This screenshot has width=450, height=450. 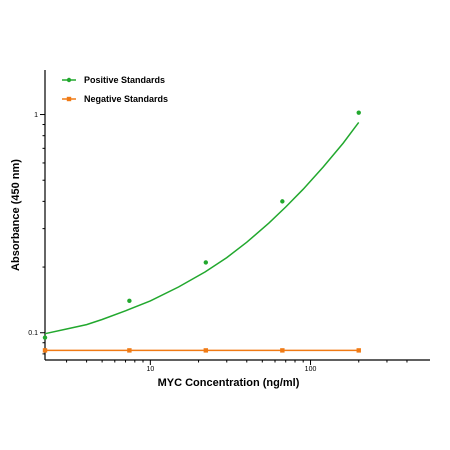 I want to click on x-tick-label: 100, so click(x=311, y=369).